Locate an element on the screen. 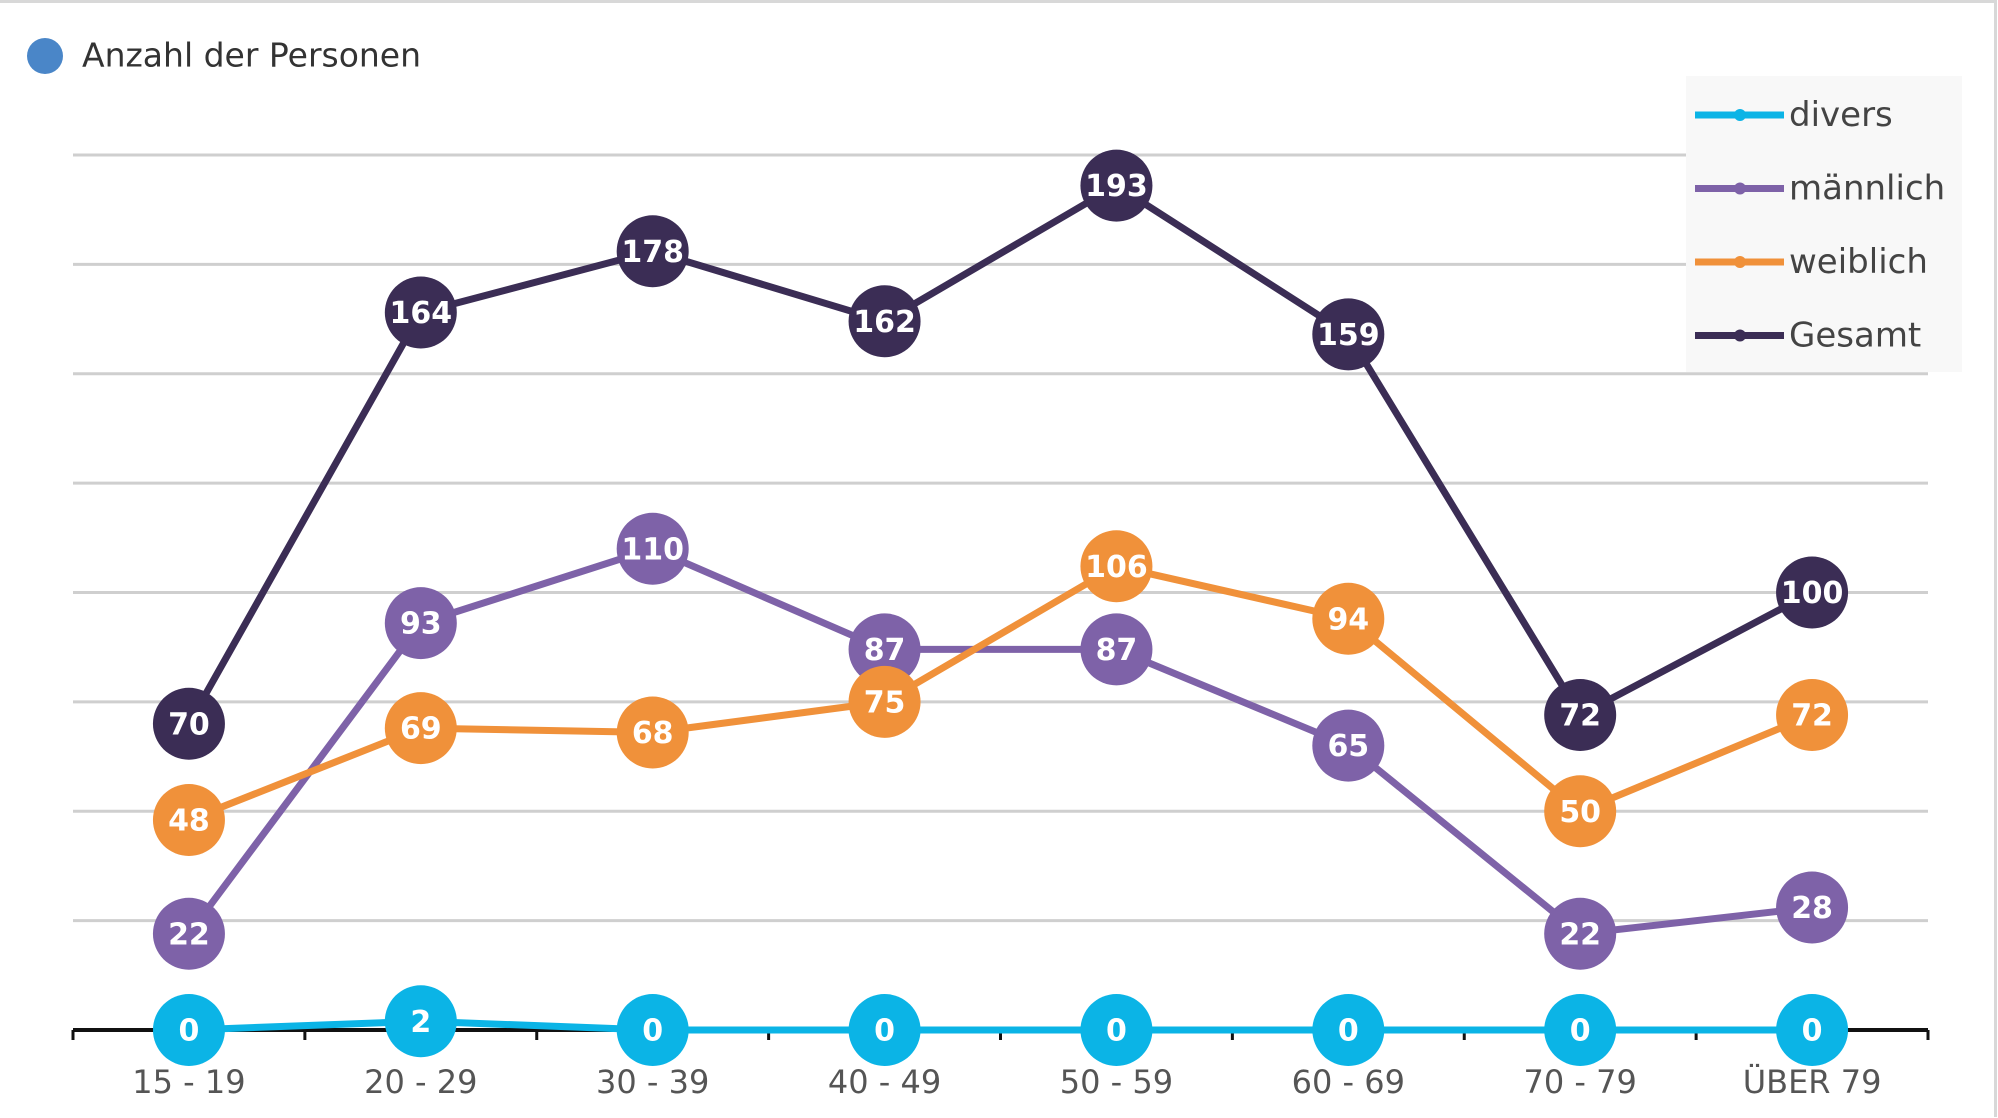  data-point-gesamt: 162 is located at coordinates (884, 321).